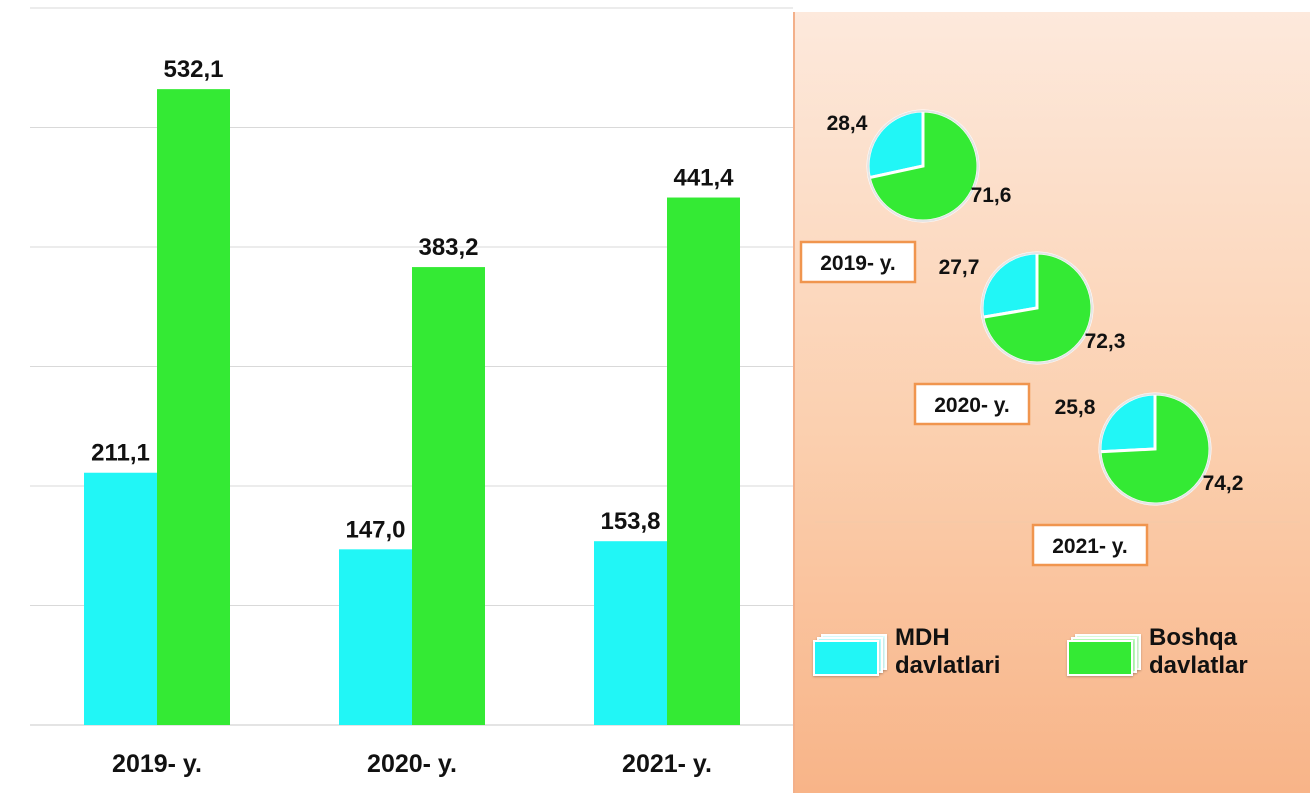  I want to click on pie-chart-1: 28,4 71,6 2019- y., so click(905, 196).